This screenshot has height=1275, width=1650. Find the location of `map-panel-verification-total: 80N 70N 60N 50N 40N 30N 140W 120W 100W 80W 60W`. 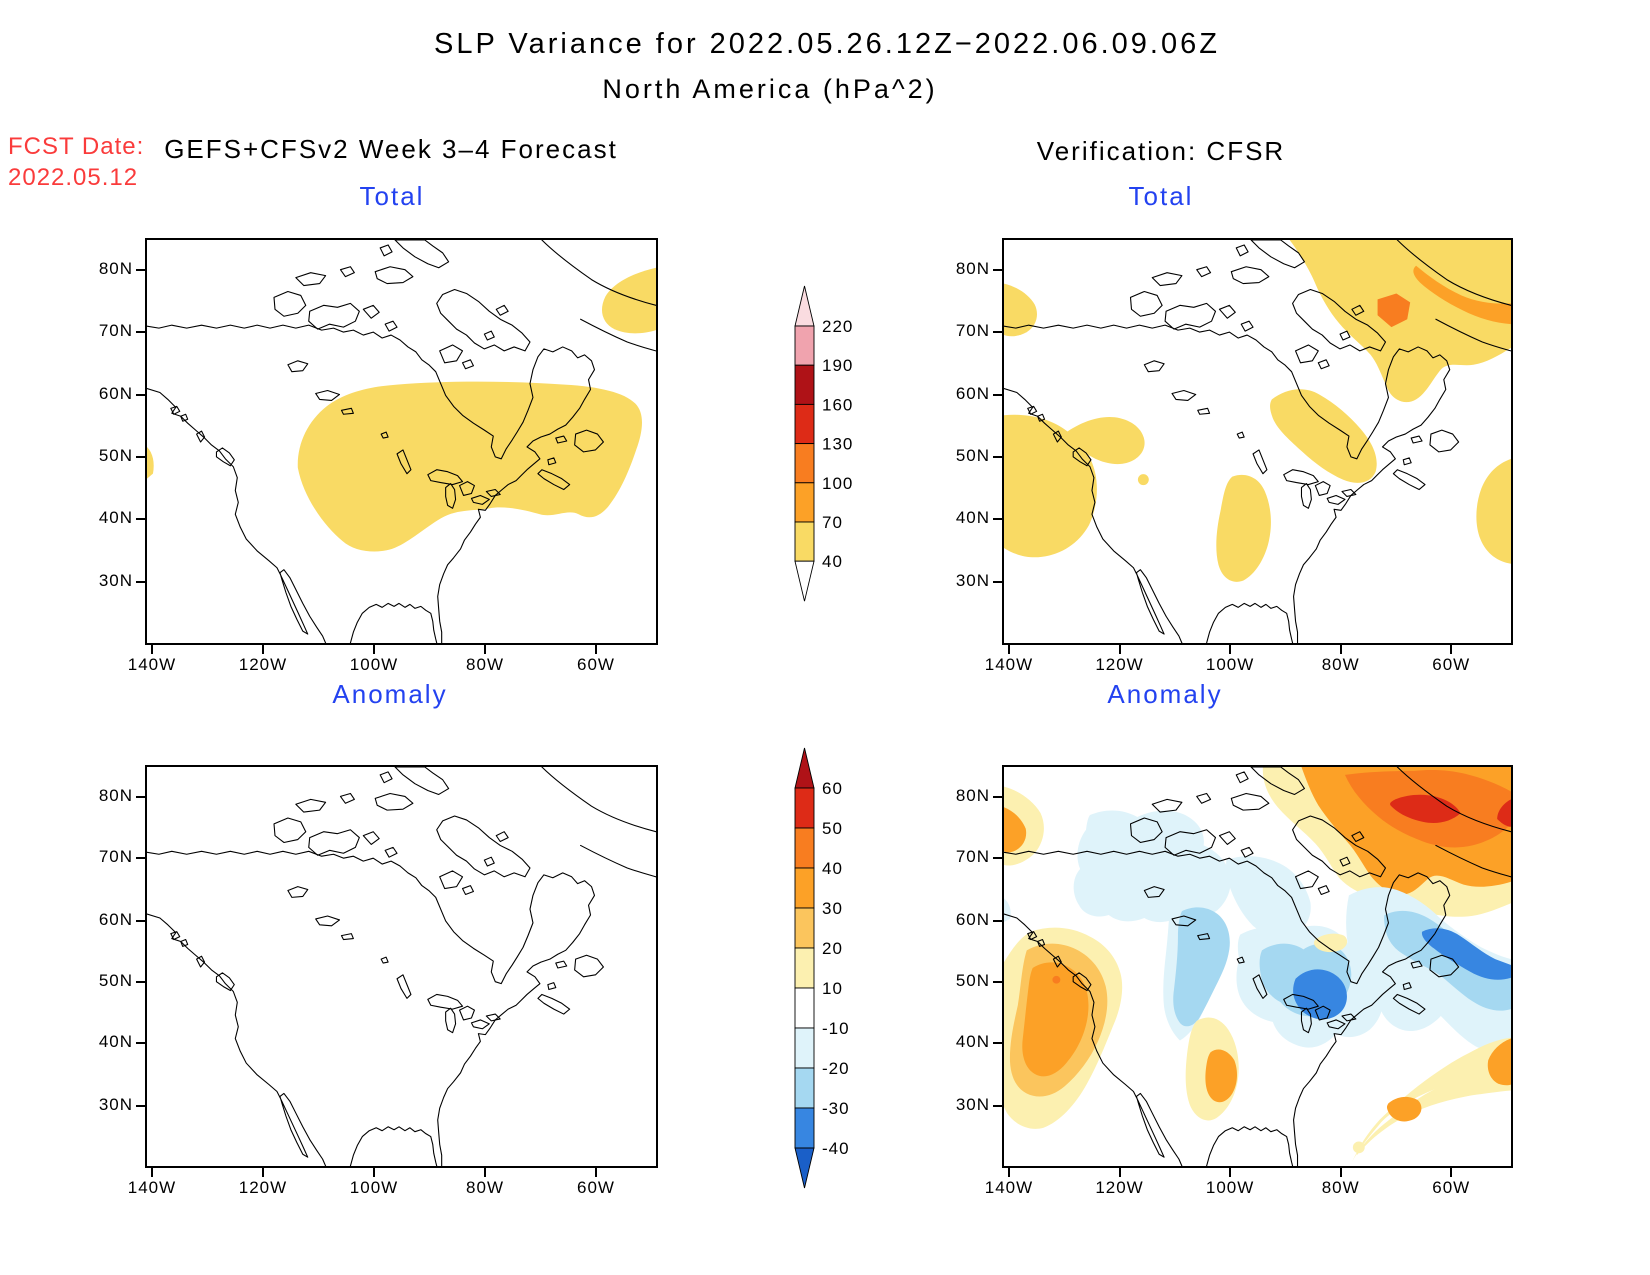

map-panel-verification-total: 80N 70N 60N 50N 40N 30N 140W 120W 100W 80W 60W is located at coordinates (1234, 456).